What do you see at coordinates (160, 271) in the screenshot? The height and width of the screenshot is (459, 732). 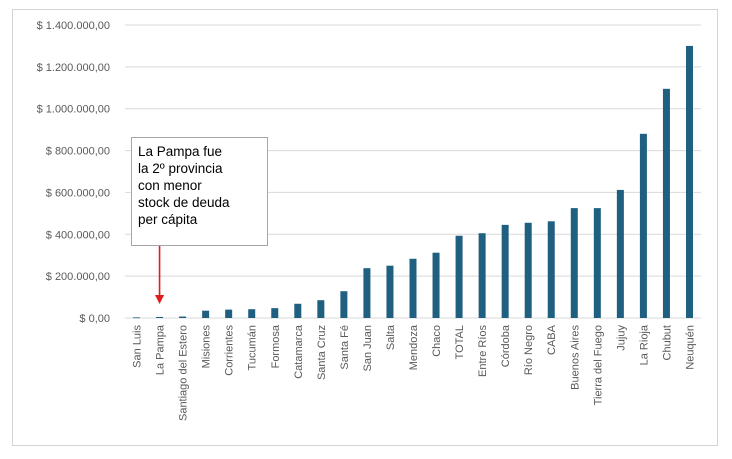 I see `annotation-arrow` at bounding box center [160, 271].